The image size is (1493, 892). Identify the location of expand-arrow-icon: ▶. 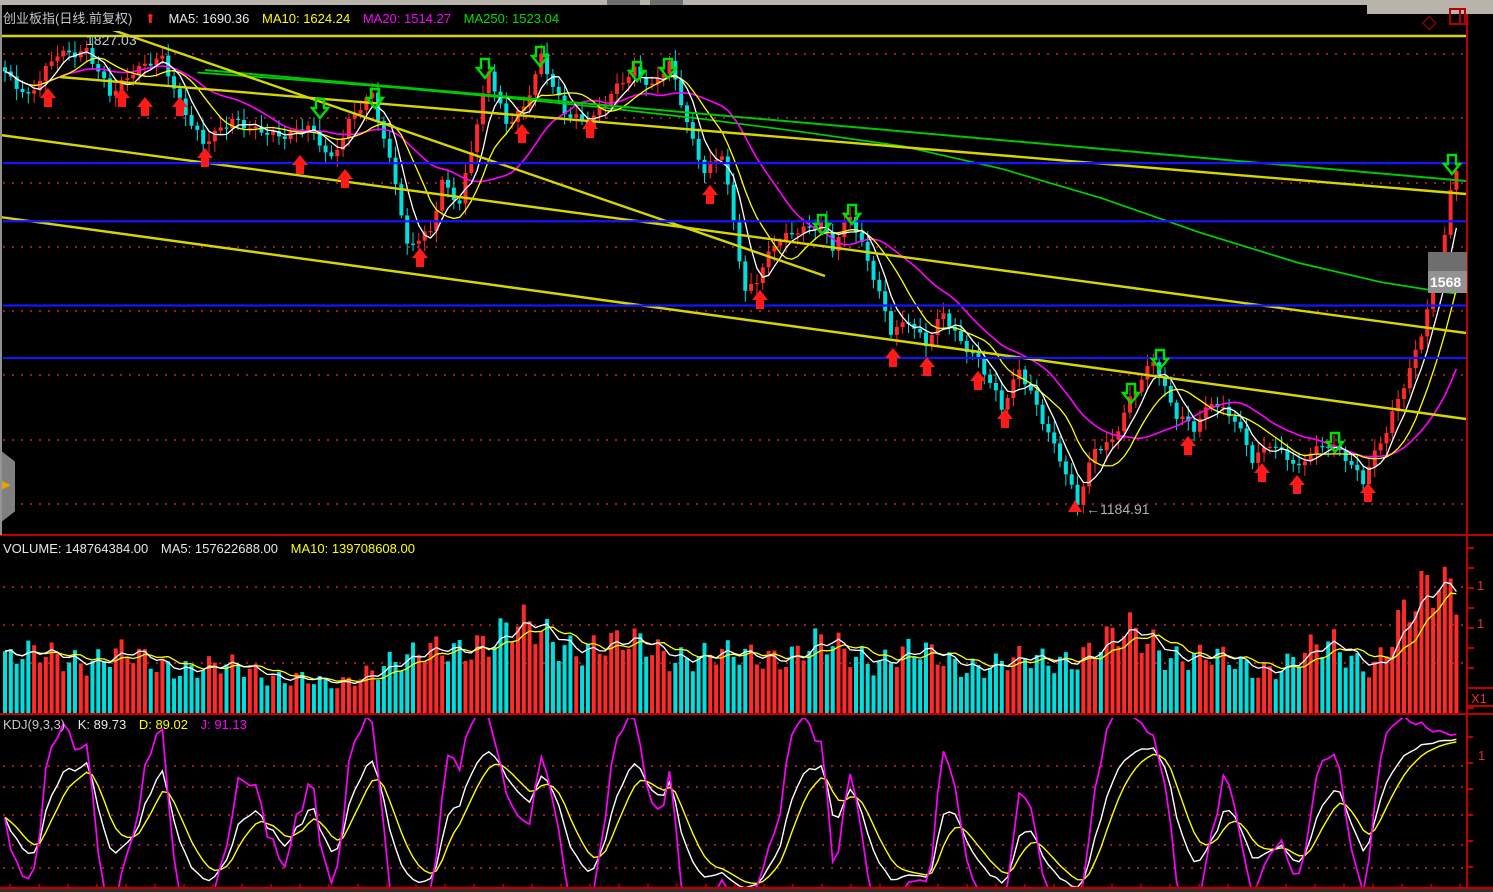
(6, 485).